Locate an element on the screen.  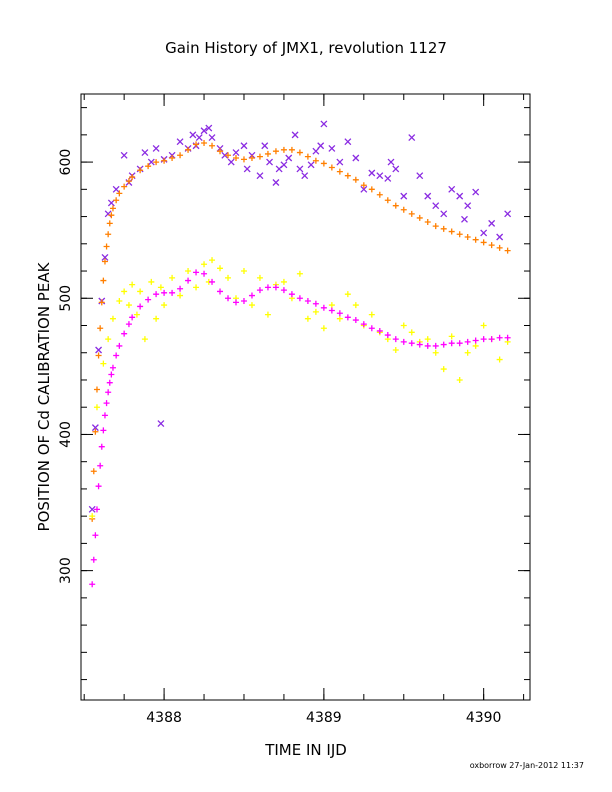
chart-title: Gain History of JMX1, revolution 1127 is located at coordinates (306, 48).